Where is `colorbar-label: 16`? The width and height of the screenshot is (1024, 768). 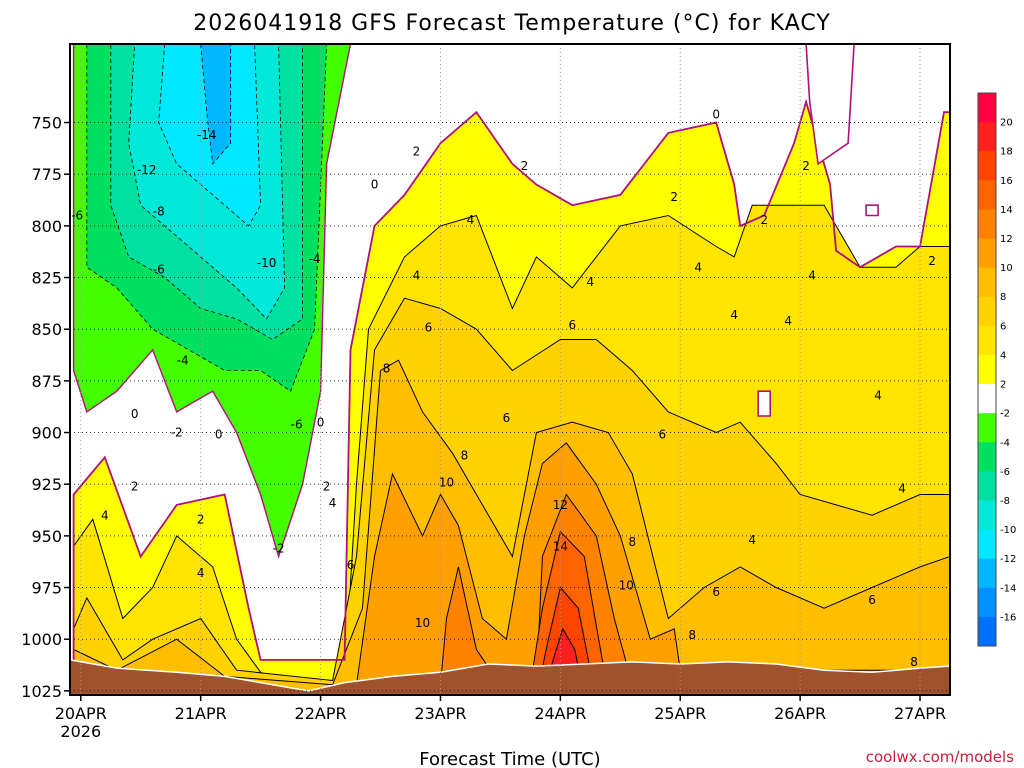
colorbar-label: 16 is located at coordinates (1006, 181).